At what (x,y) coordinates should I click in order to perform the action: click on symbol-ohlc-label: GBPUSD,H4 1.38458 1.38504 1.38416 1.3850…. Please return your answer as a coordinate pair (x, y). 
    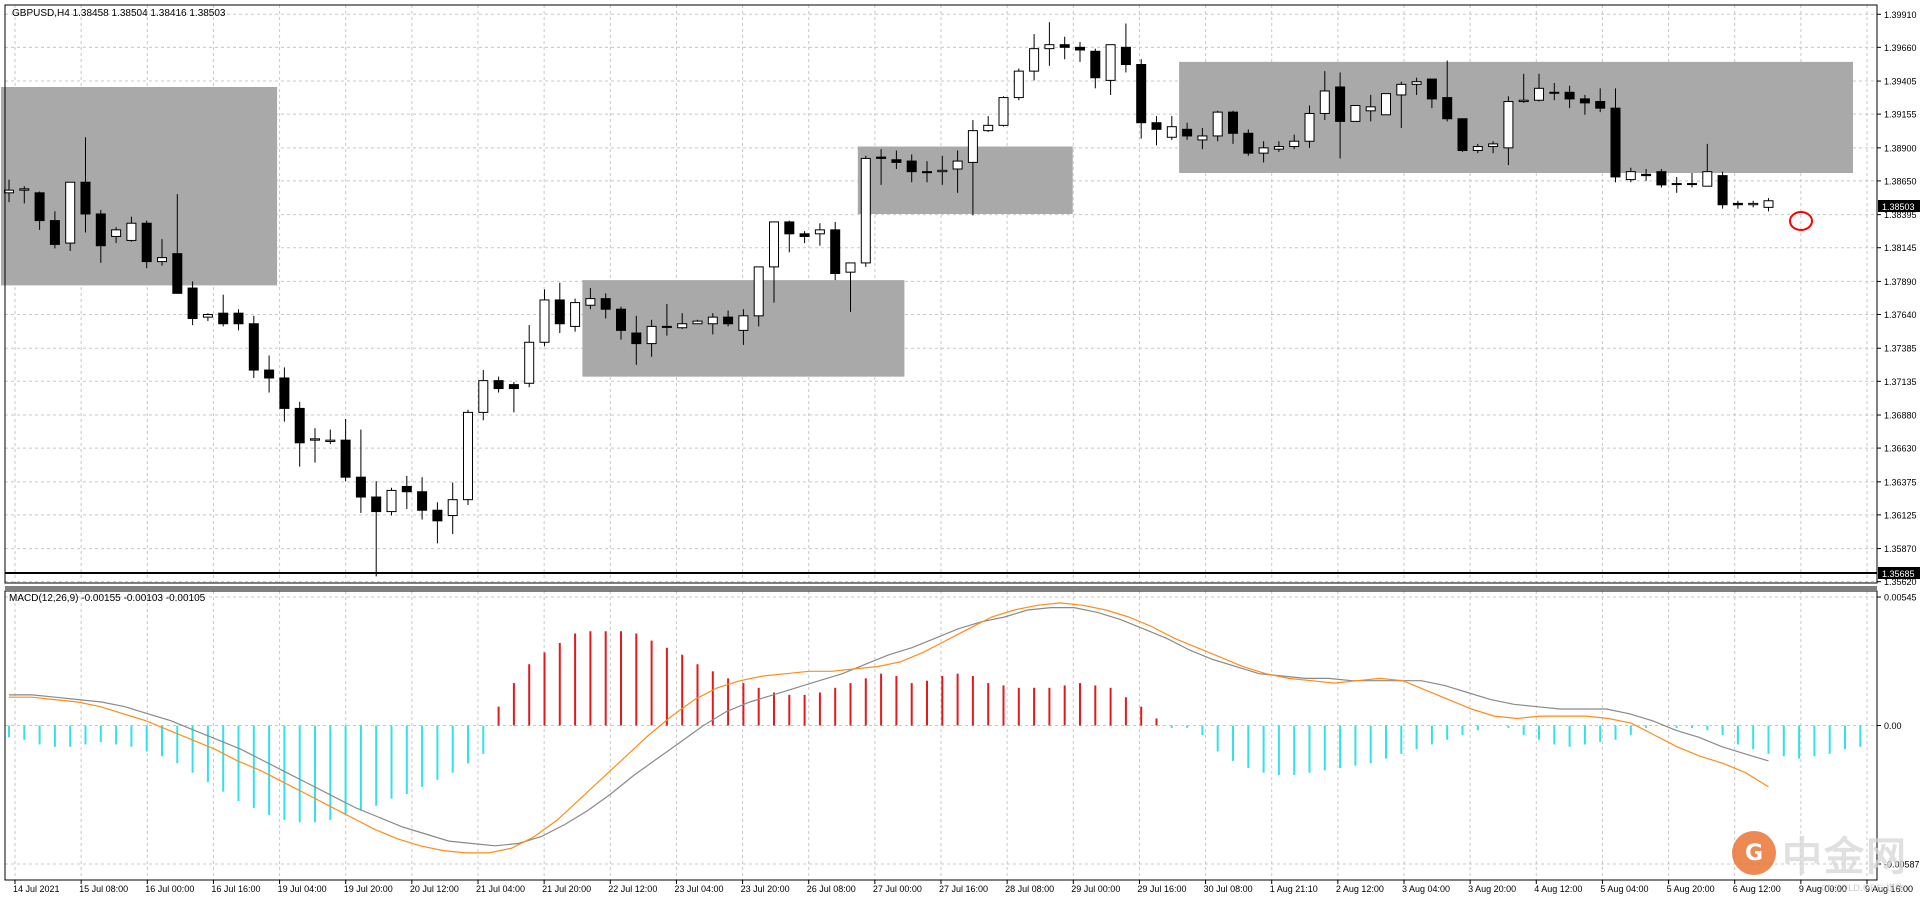
    Looking at the image, I should click on (119, 13).